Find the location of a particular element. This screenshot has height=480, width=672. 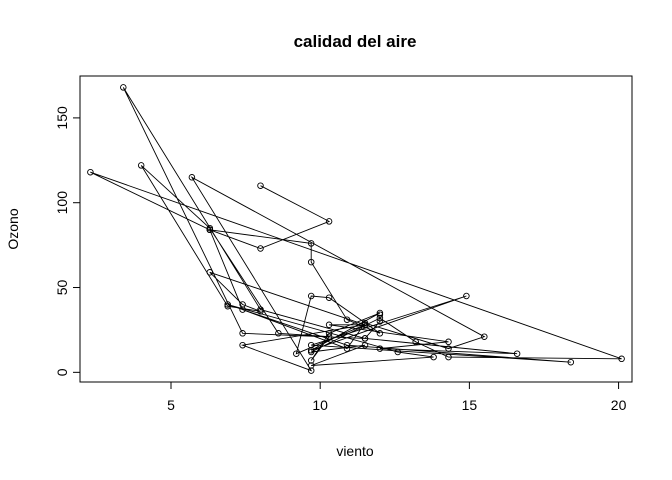

x-axis-ticks: 5 10 15 20 is located at coordinates (397, 397).